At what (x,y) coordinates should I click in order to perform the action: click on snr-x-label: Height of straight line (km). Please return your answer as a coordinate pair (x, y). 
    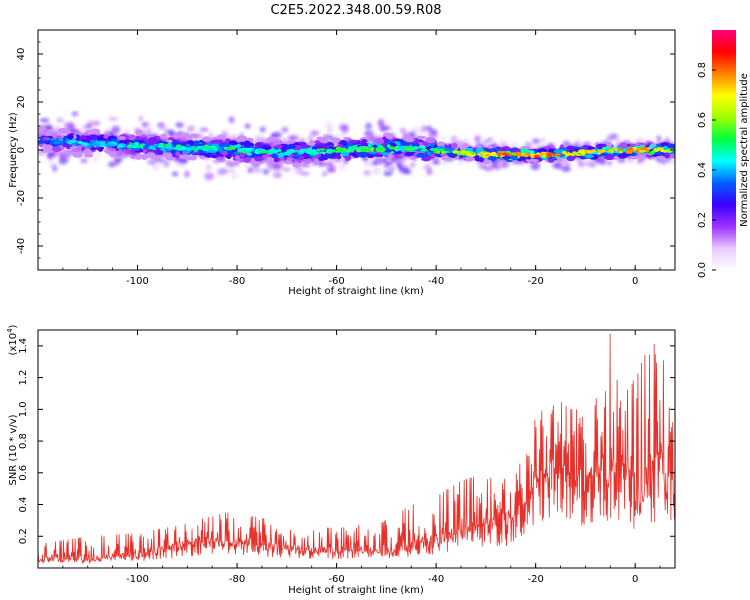
    Looking at the image, I should click on (356, 590).